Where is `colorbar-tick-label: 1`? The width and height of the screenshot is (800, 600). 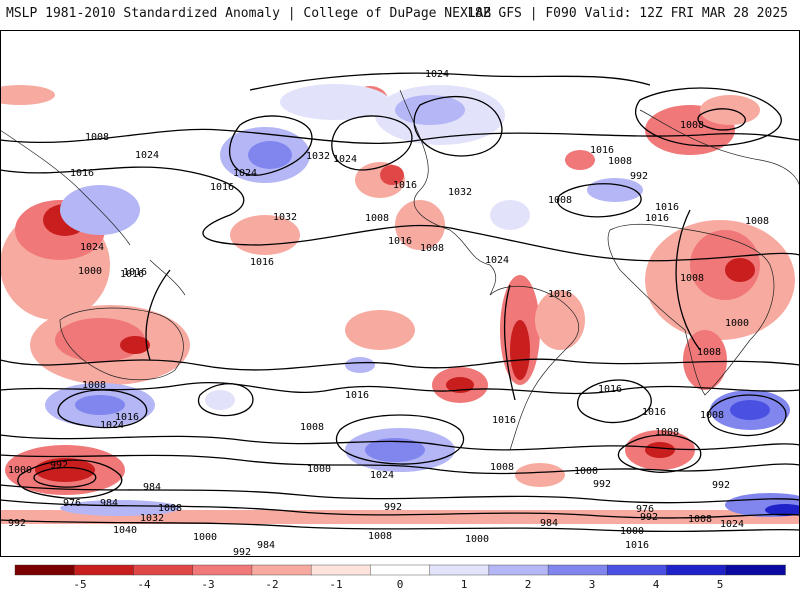 colorbar-tick-label: 1 is located at coordinates (464, 584).